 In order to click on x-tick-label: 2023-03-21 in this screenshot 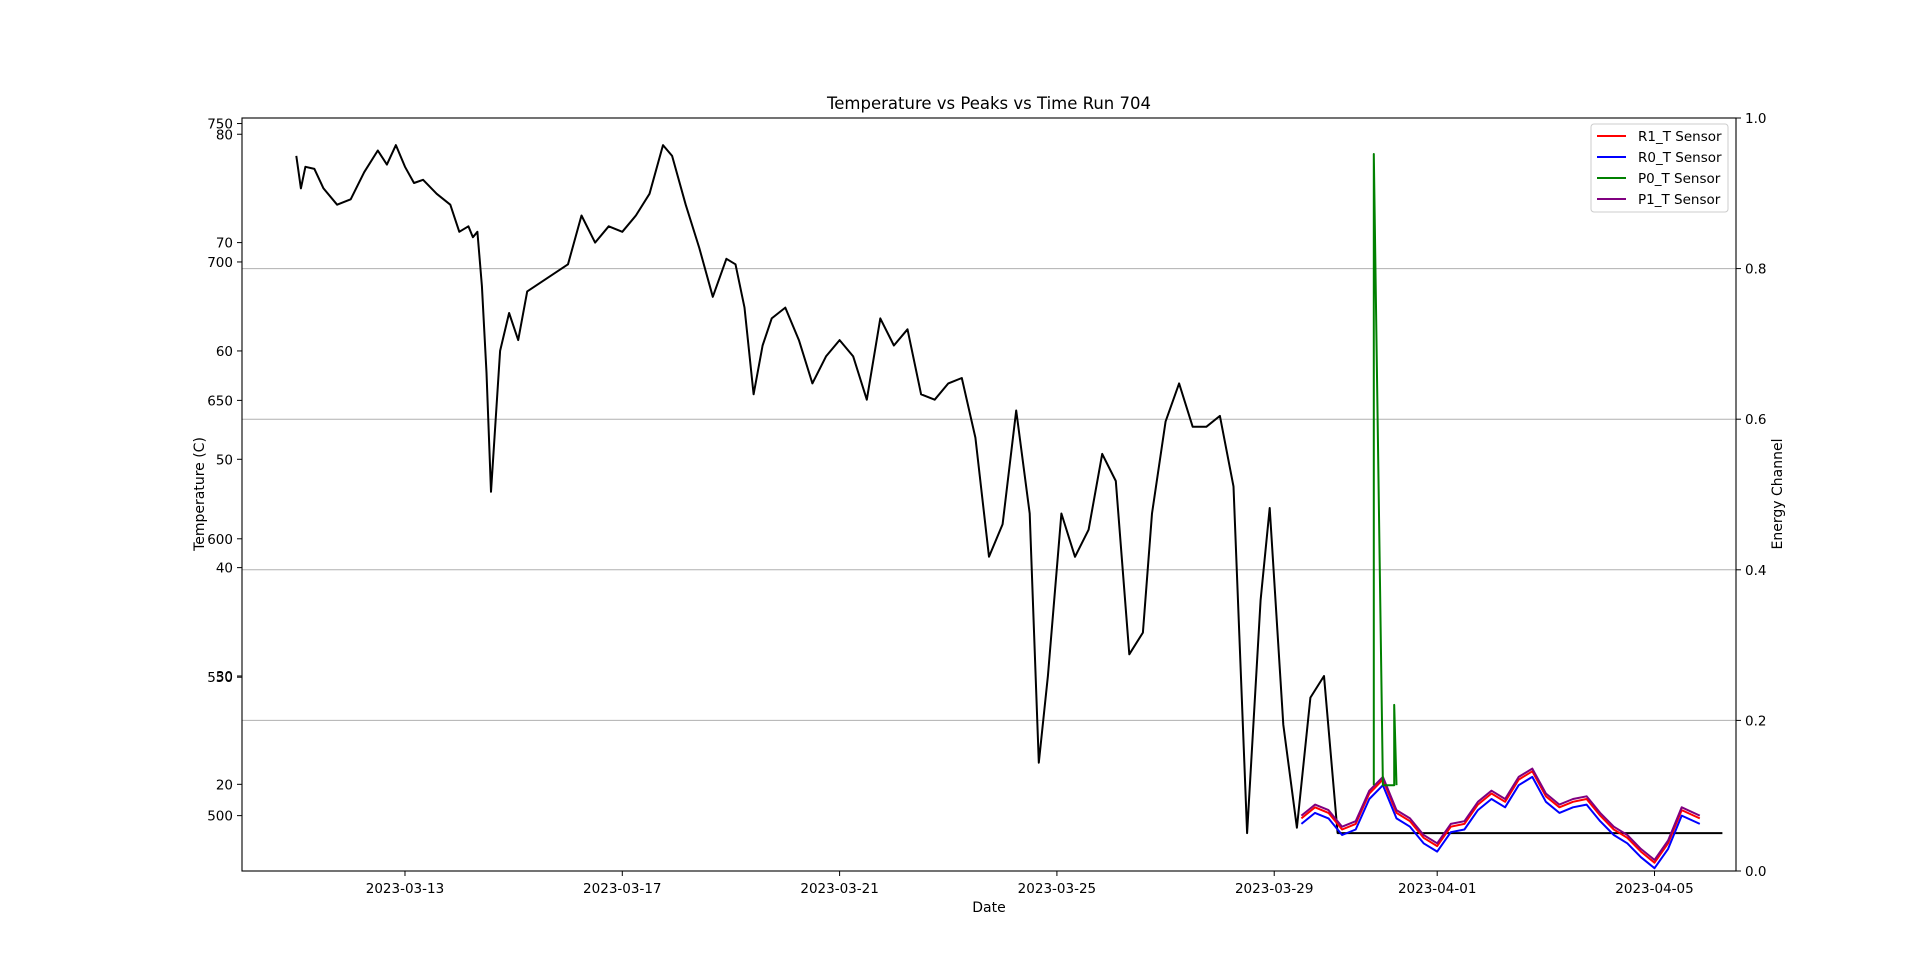, I will do `click(839, 889)`.